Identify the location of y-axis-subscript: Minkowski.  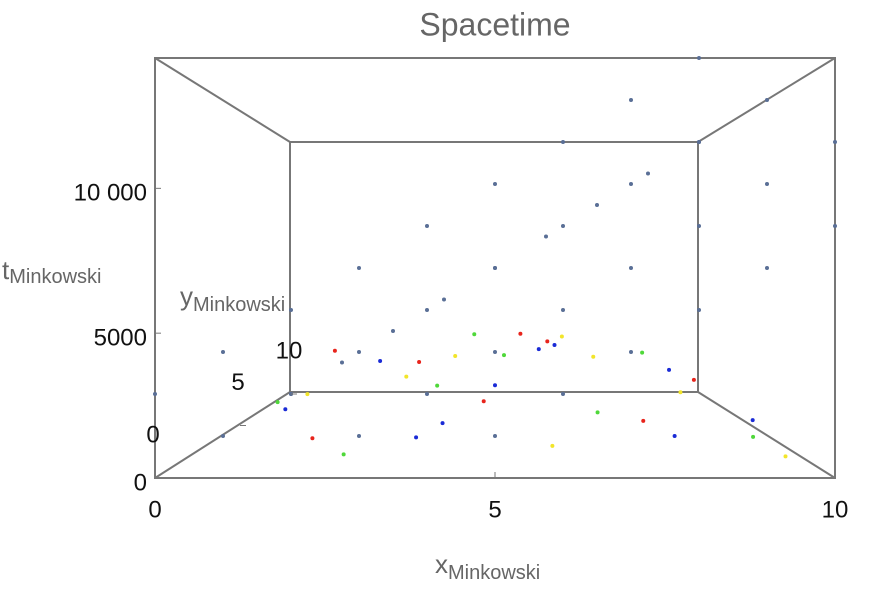
(239, 305).